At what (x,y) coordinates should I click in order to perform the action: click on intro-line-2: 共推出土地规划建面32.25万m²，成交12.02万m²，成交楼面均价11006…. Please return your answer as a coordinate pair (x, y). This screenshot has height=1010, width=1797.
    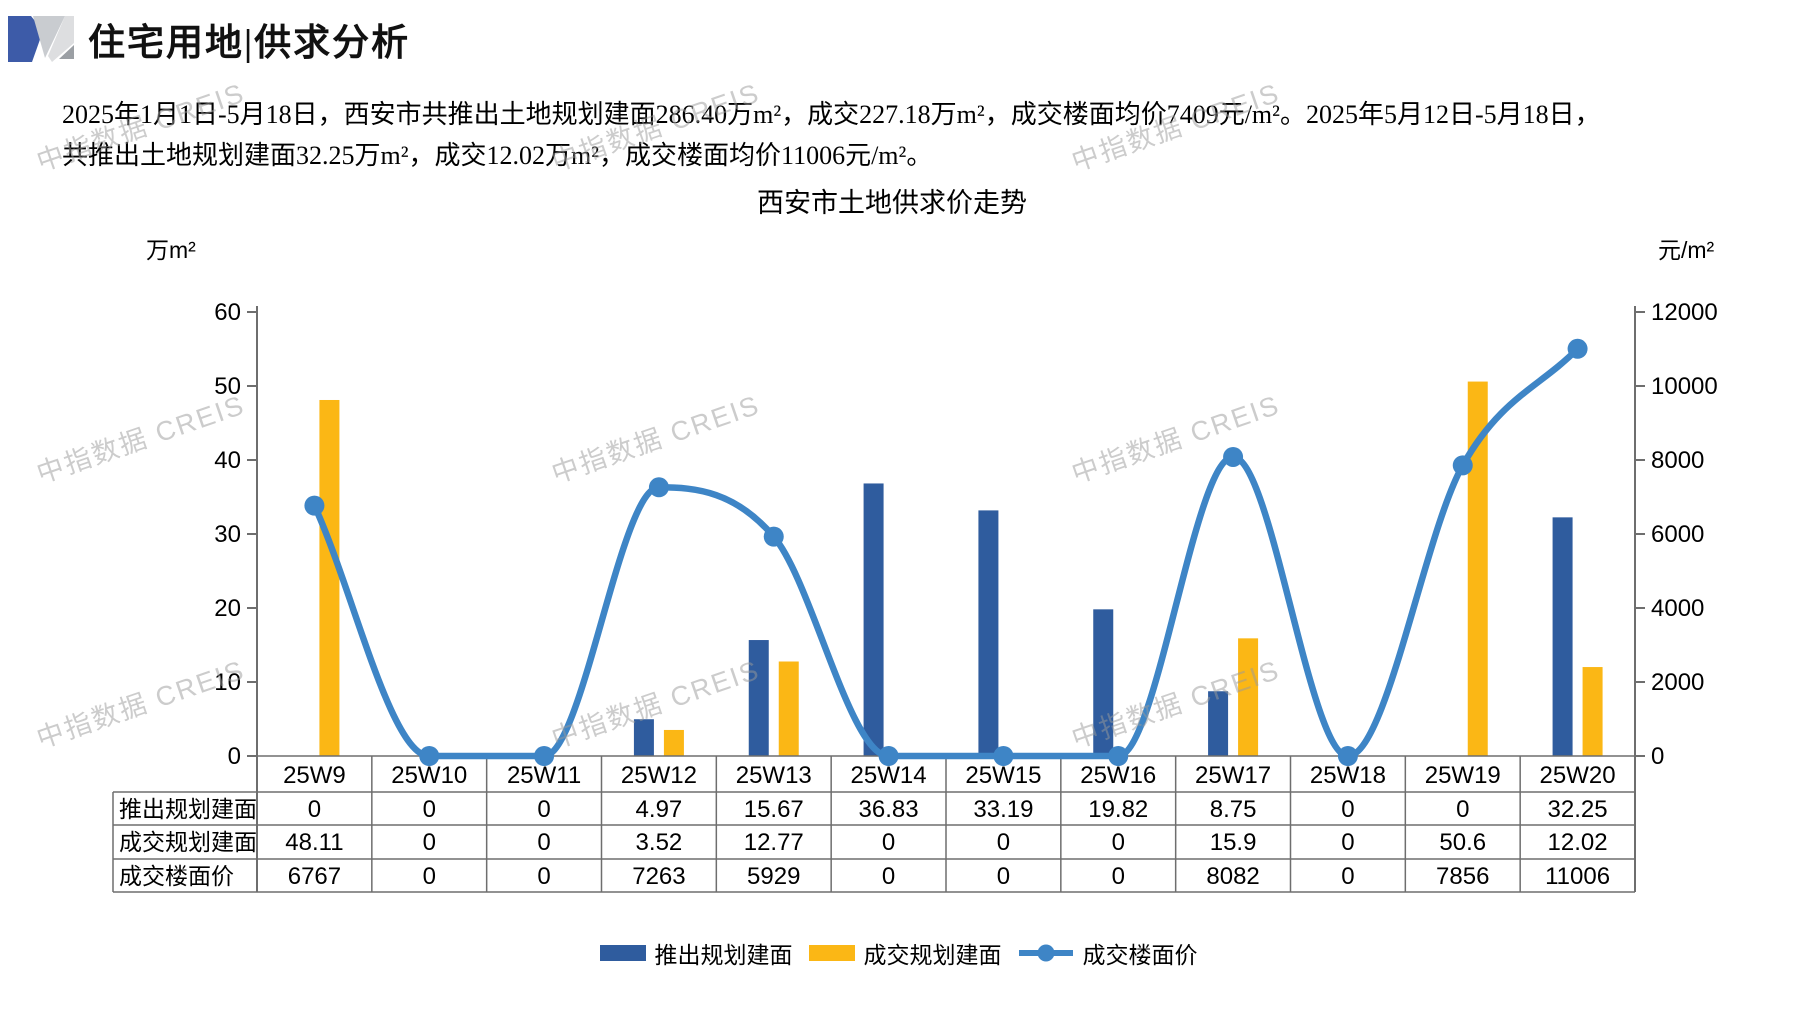
    Looking at the image, I should click on (497, 155).